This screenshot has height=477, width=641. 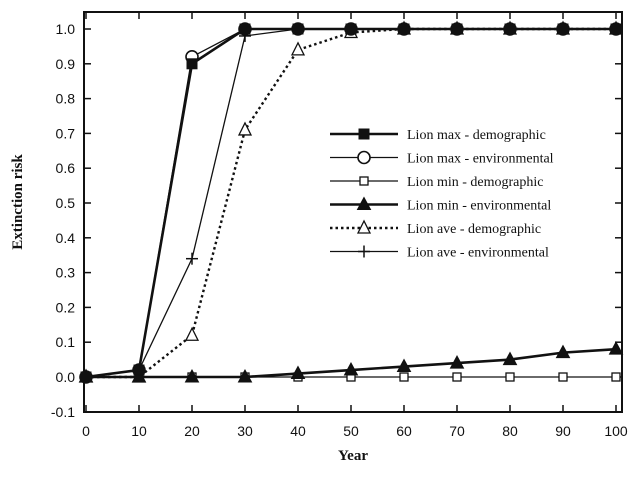 I want to click on y-tick-label: 0.6, so click(x=66, y=168).